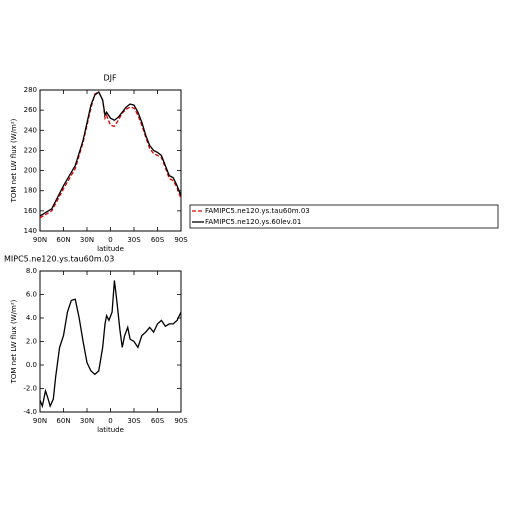 The image size is (510, 510). I want to click on y-tick-label: 280, so click(30, 90).